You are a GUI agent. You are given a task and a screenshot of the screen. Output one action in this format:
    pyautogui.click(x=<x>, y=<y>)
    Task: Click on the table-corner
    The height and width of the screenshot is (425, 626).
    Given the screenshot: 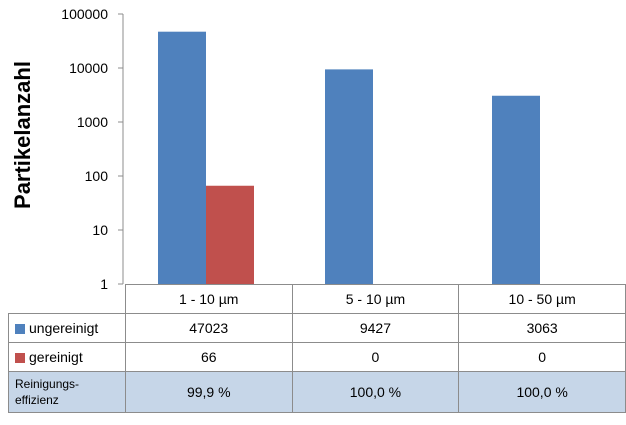 What is the action you would take?
    pyautogui.click(x=67, y=299)
    